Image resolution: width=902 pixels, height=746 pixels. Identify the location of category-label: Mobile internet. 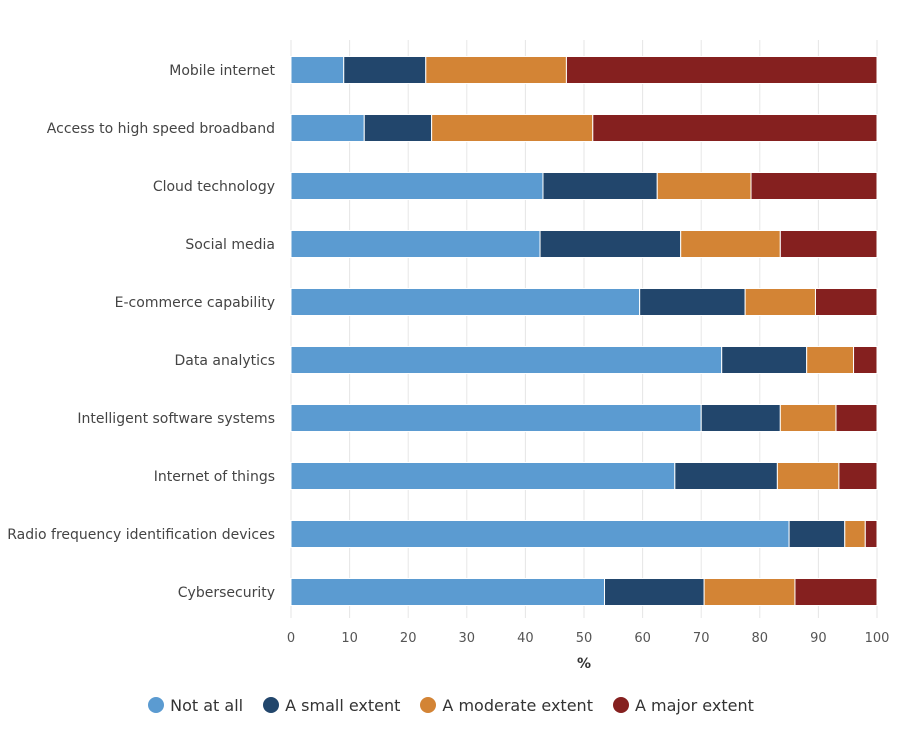
(222, 71).